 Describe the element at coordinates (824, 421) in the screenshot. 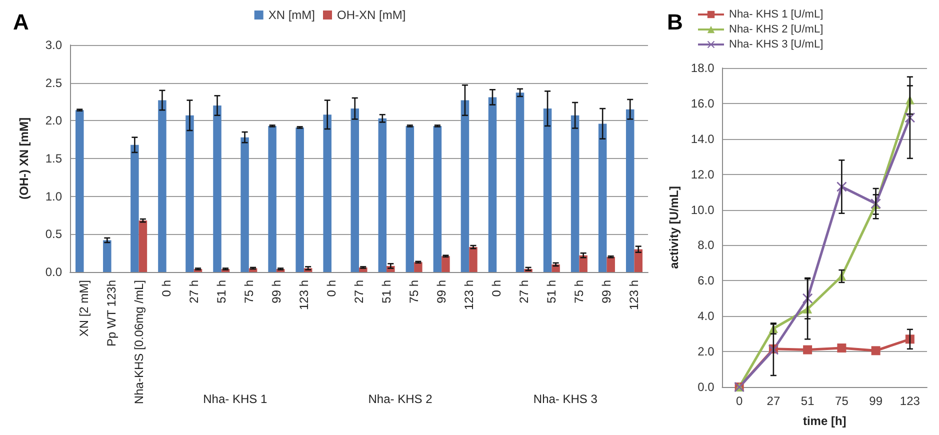

I see `x-axis-title: time [h]` at that location.